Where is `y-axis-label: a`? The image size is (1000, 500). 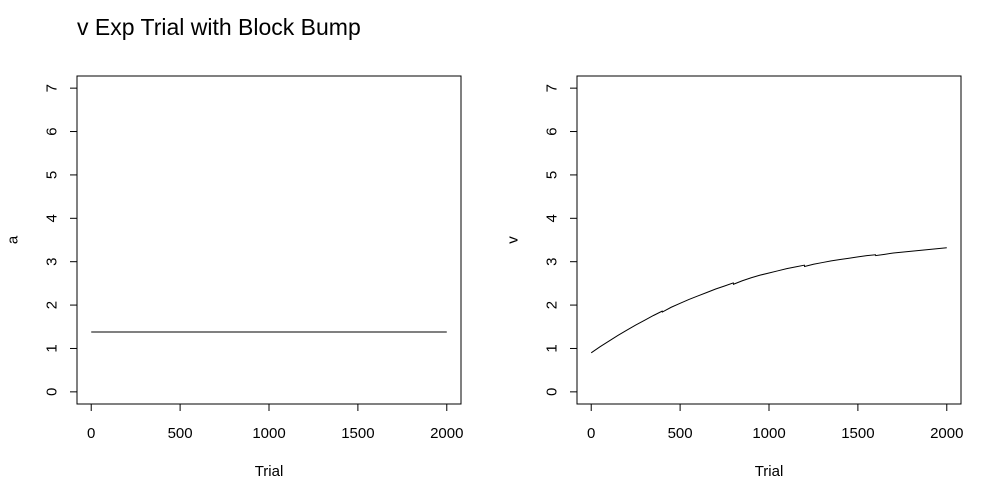
y-axis-label: a is located at coordinates (13, 239).